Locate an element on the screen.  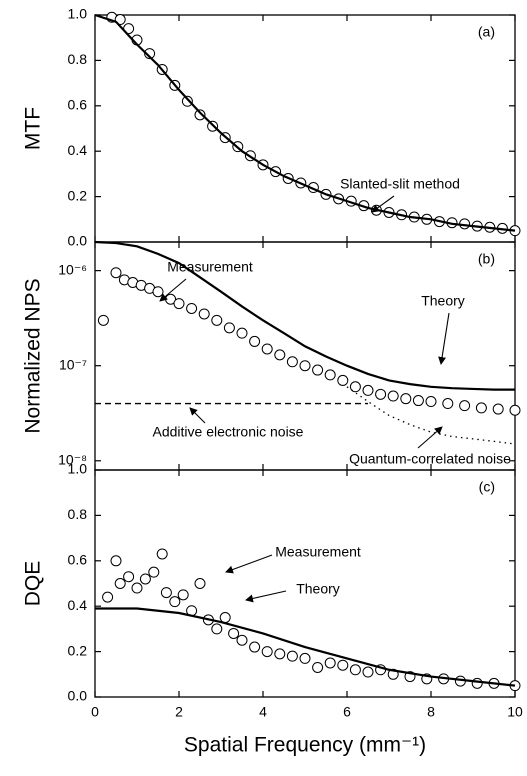
x-tick-label: 4 is located at coordinates (263, 712).